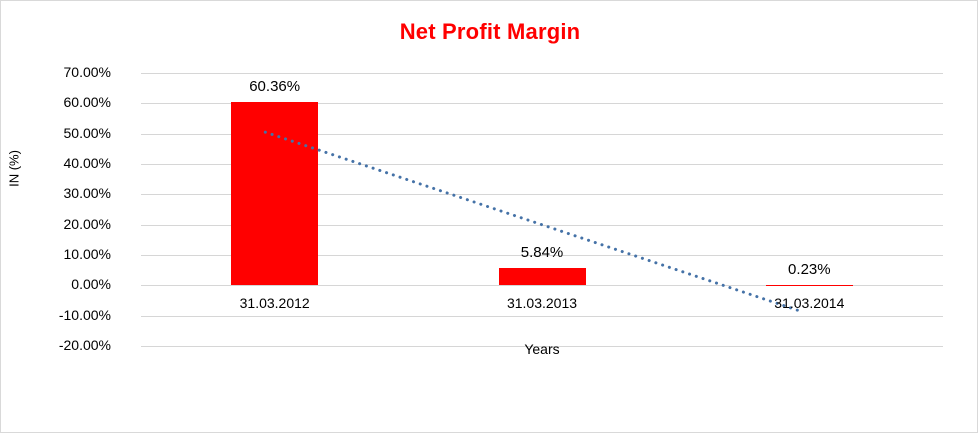 The height and width of the screenshot is (433, 978). I want to click on y-axis-tick: 50.00%, so click(472, 133).